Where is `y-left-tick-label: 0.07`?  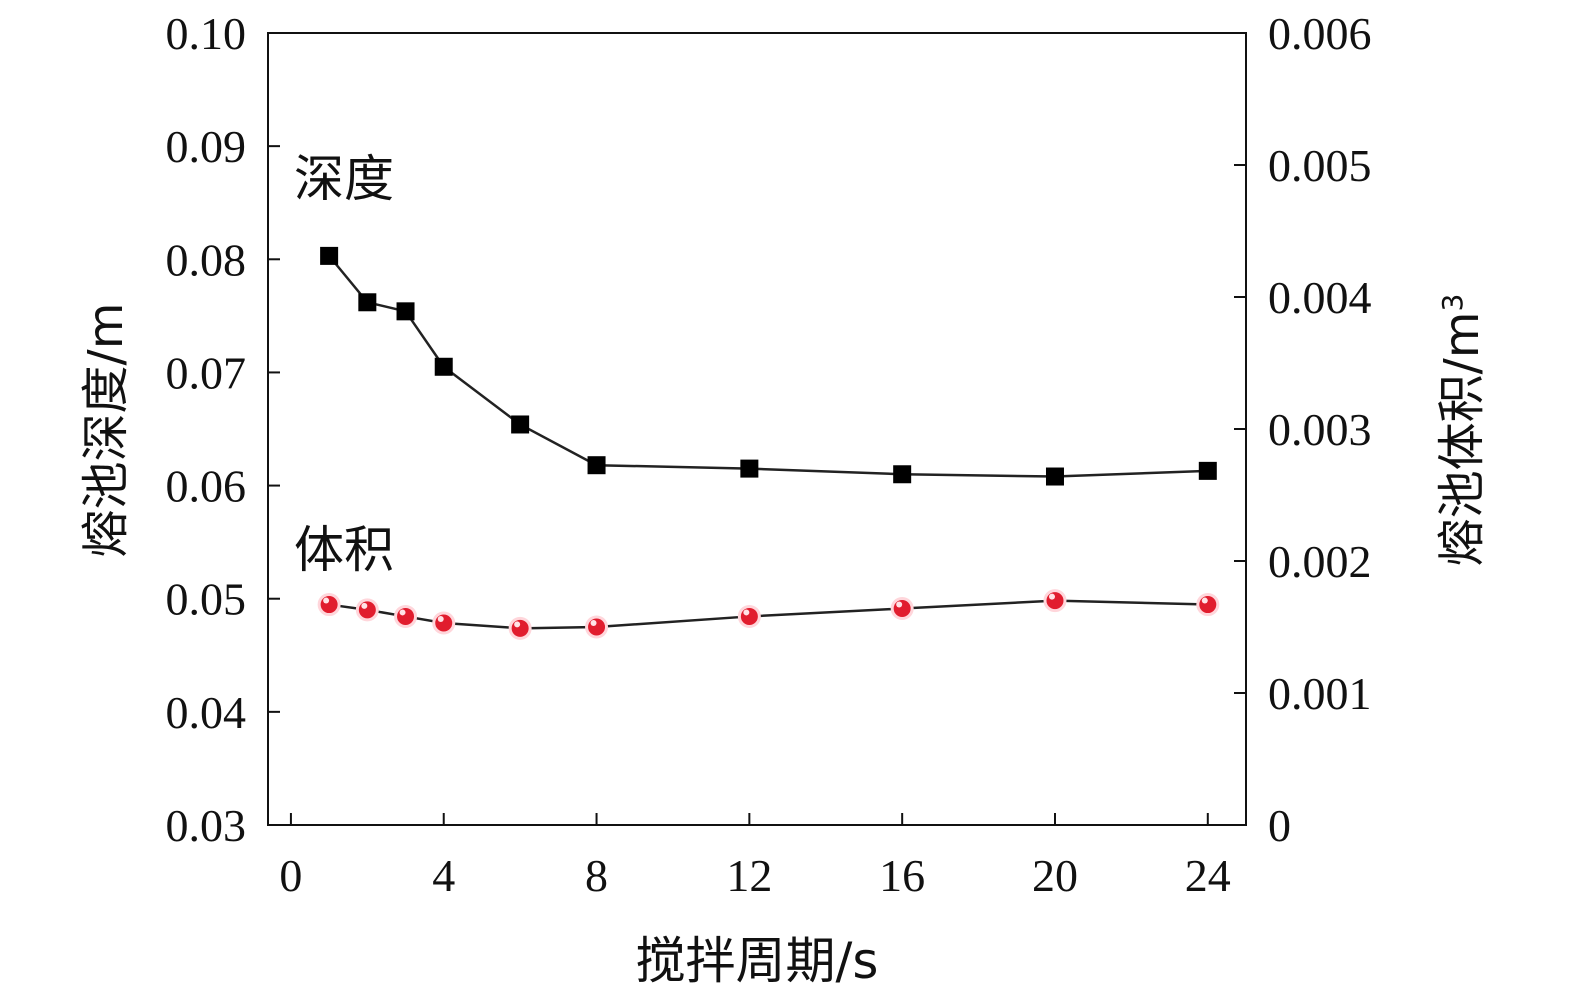
y-left-tick-label: 0.07 is located at coordinates (206, 372).